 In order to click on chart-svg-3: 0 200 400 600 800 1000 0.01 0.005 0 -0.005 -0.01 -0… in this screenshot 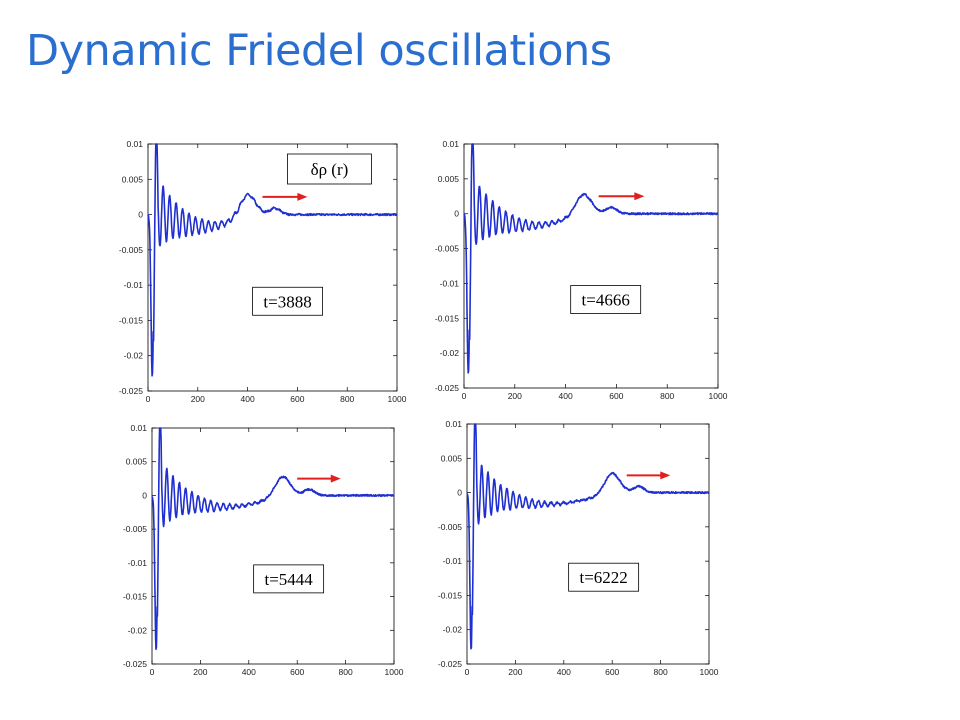, I will do `click(263, 550)`.